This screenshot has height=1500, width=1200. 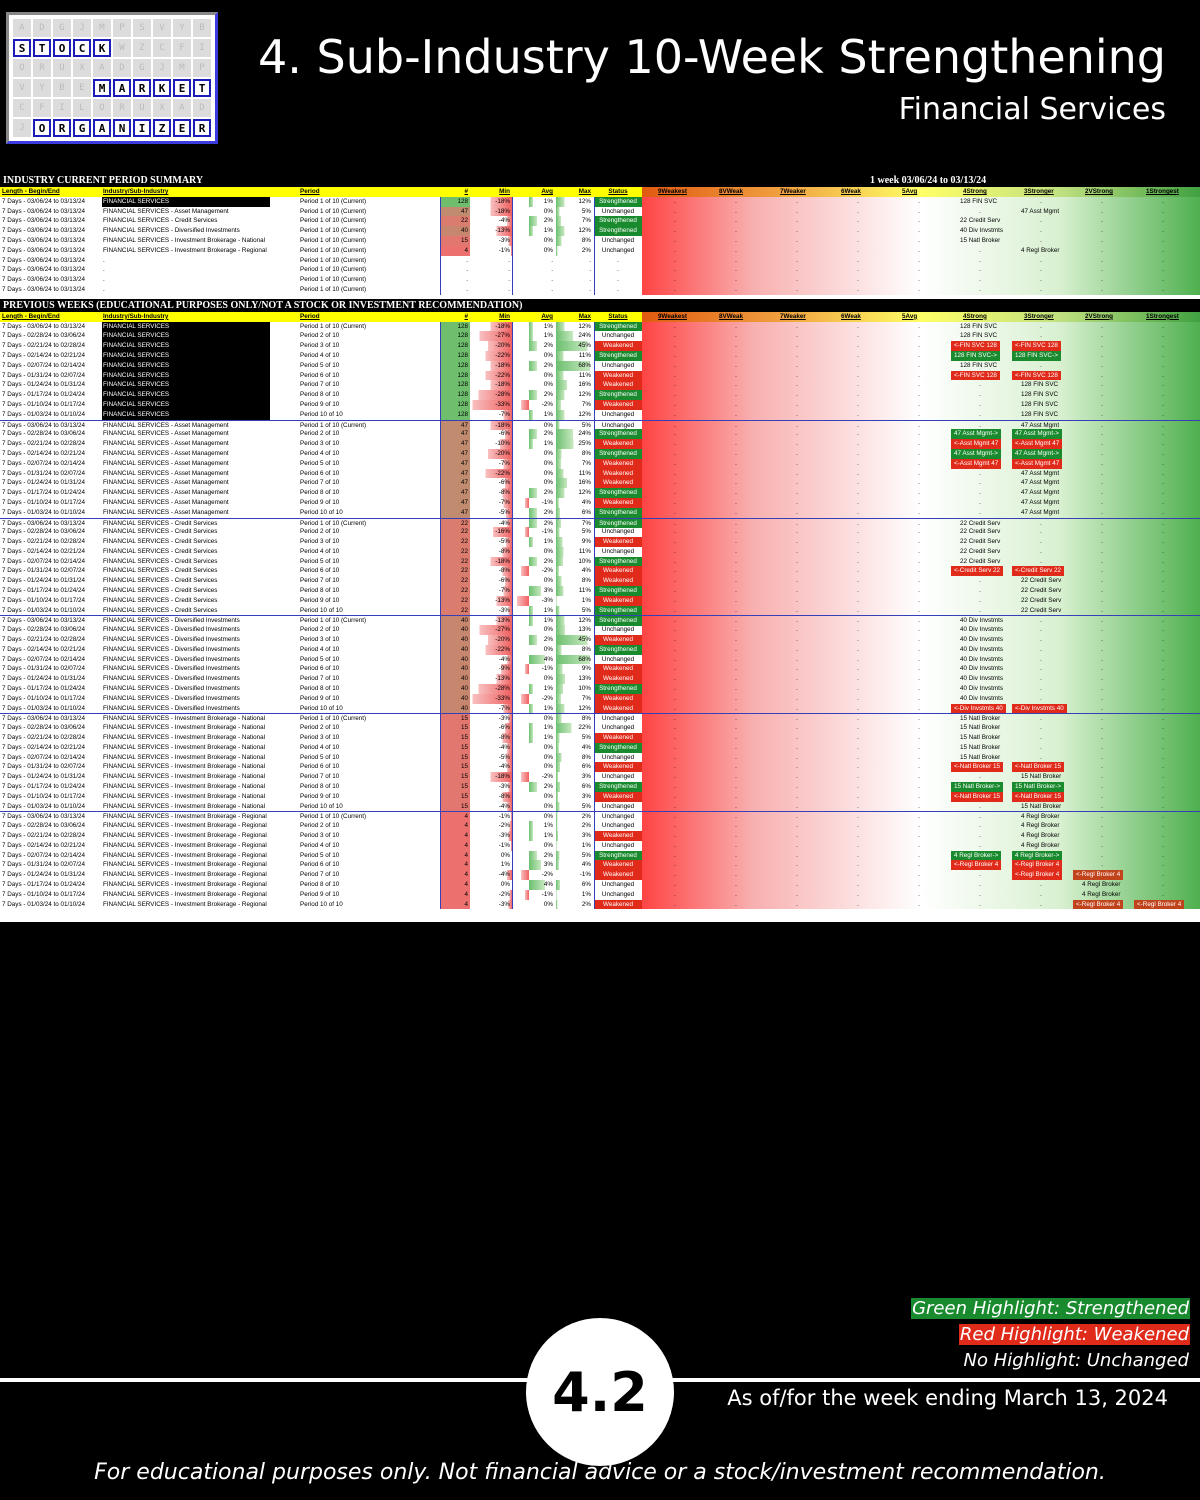 I want to click on logo-filler-cell: E, so click(x=82, y=88).